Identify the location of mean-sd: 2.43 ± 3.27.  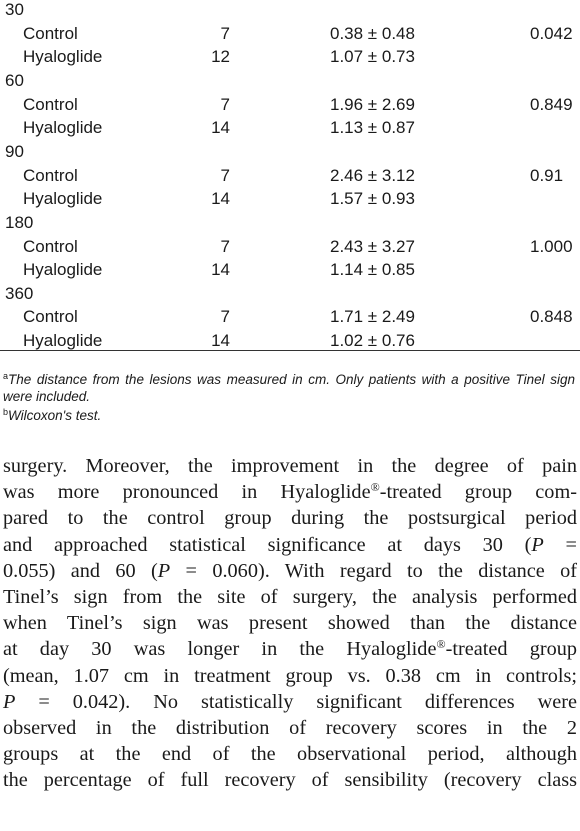
(372, 246).